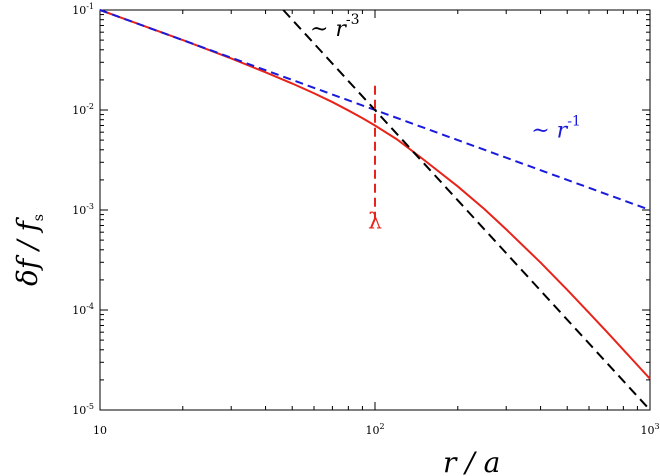 Image resolution: width=660 pixels, height=476 pixels. What do you see at coordinates (83, 309) in the screenshot?
I see `y-tick-label: 10⁻⁴` at bounding box center [83, 309].